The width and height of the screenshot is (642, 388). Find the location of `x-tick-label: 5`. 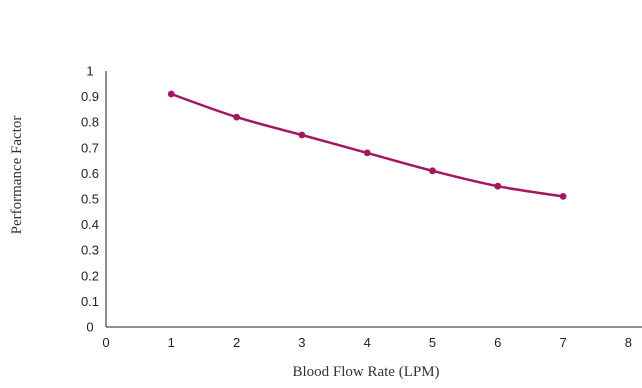

x-tick-label: 5 is located at coordinates (432, 342).